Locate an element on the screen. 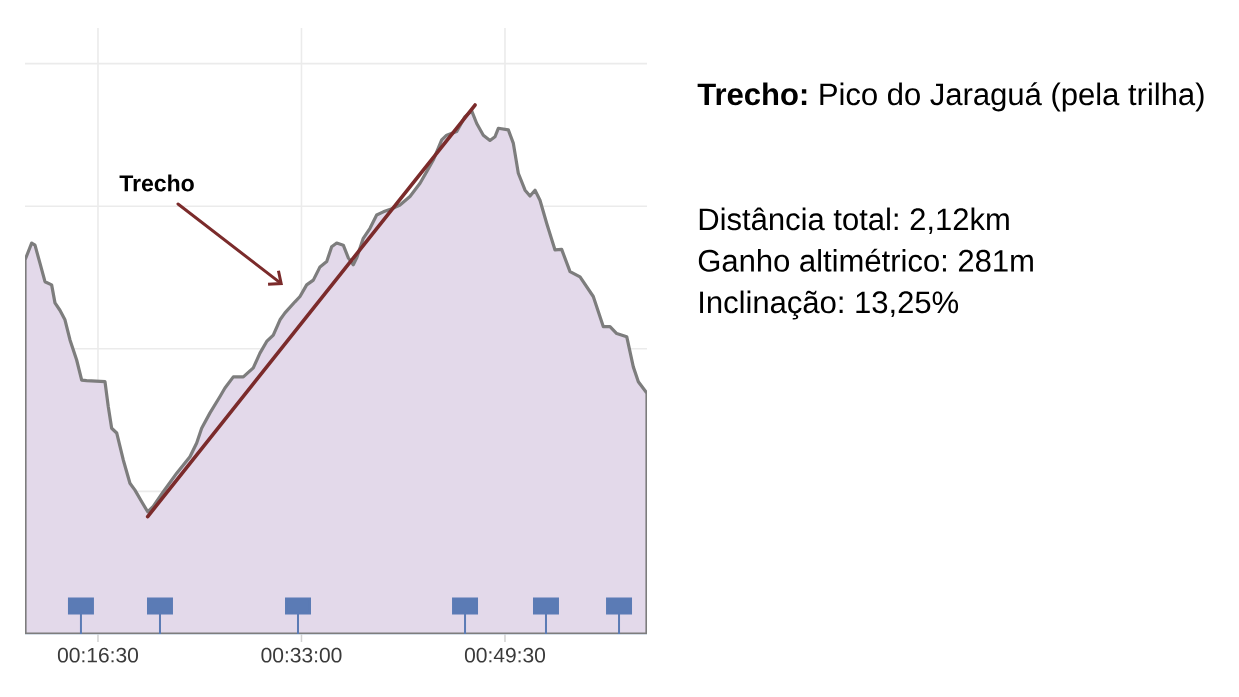 The width and height of the screenshot is (1239, 697). annotation: Trecho is located at coordinates (156, 183).